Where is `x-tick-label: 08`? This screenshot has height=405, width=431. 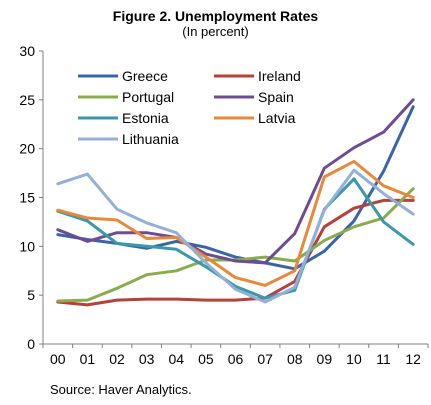
x-tick-label: 08 is located at coordinates (295, 359).